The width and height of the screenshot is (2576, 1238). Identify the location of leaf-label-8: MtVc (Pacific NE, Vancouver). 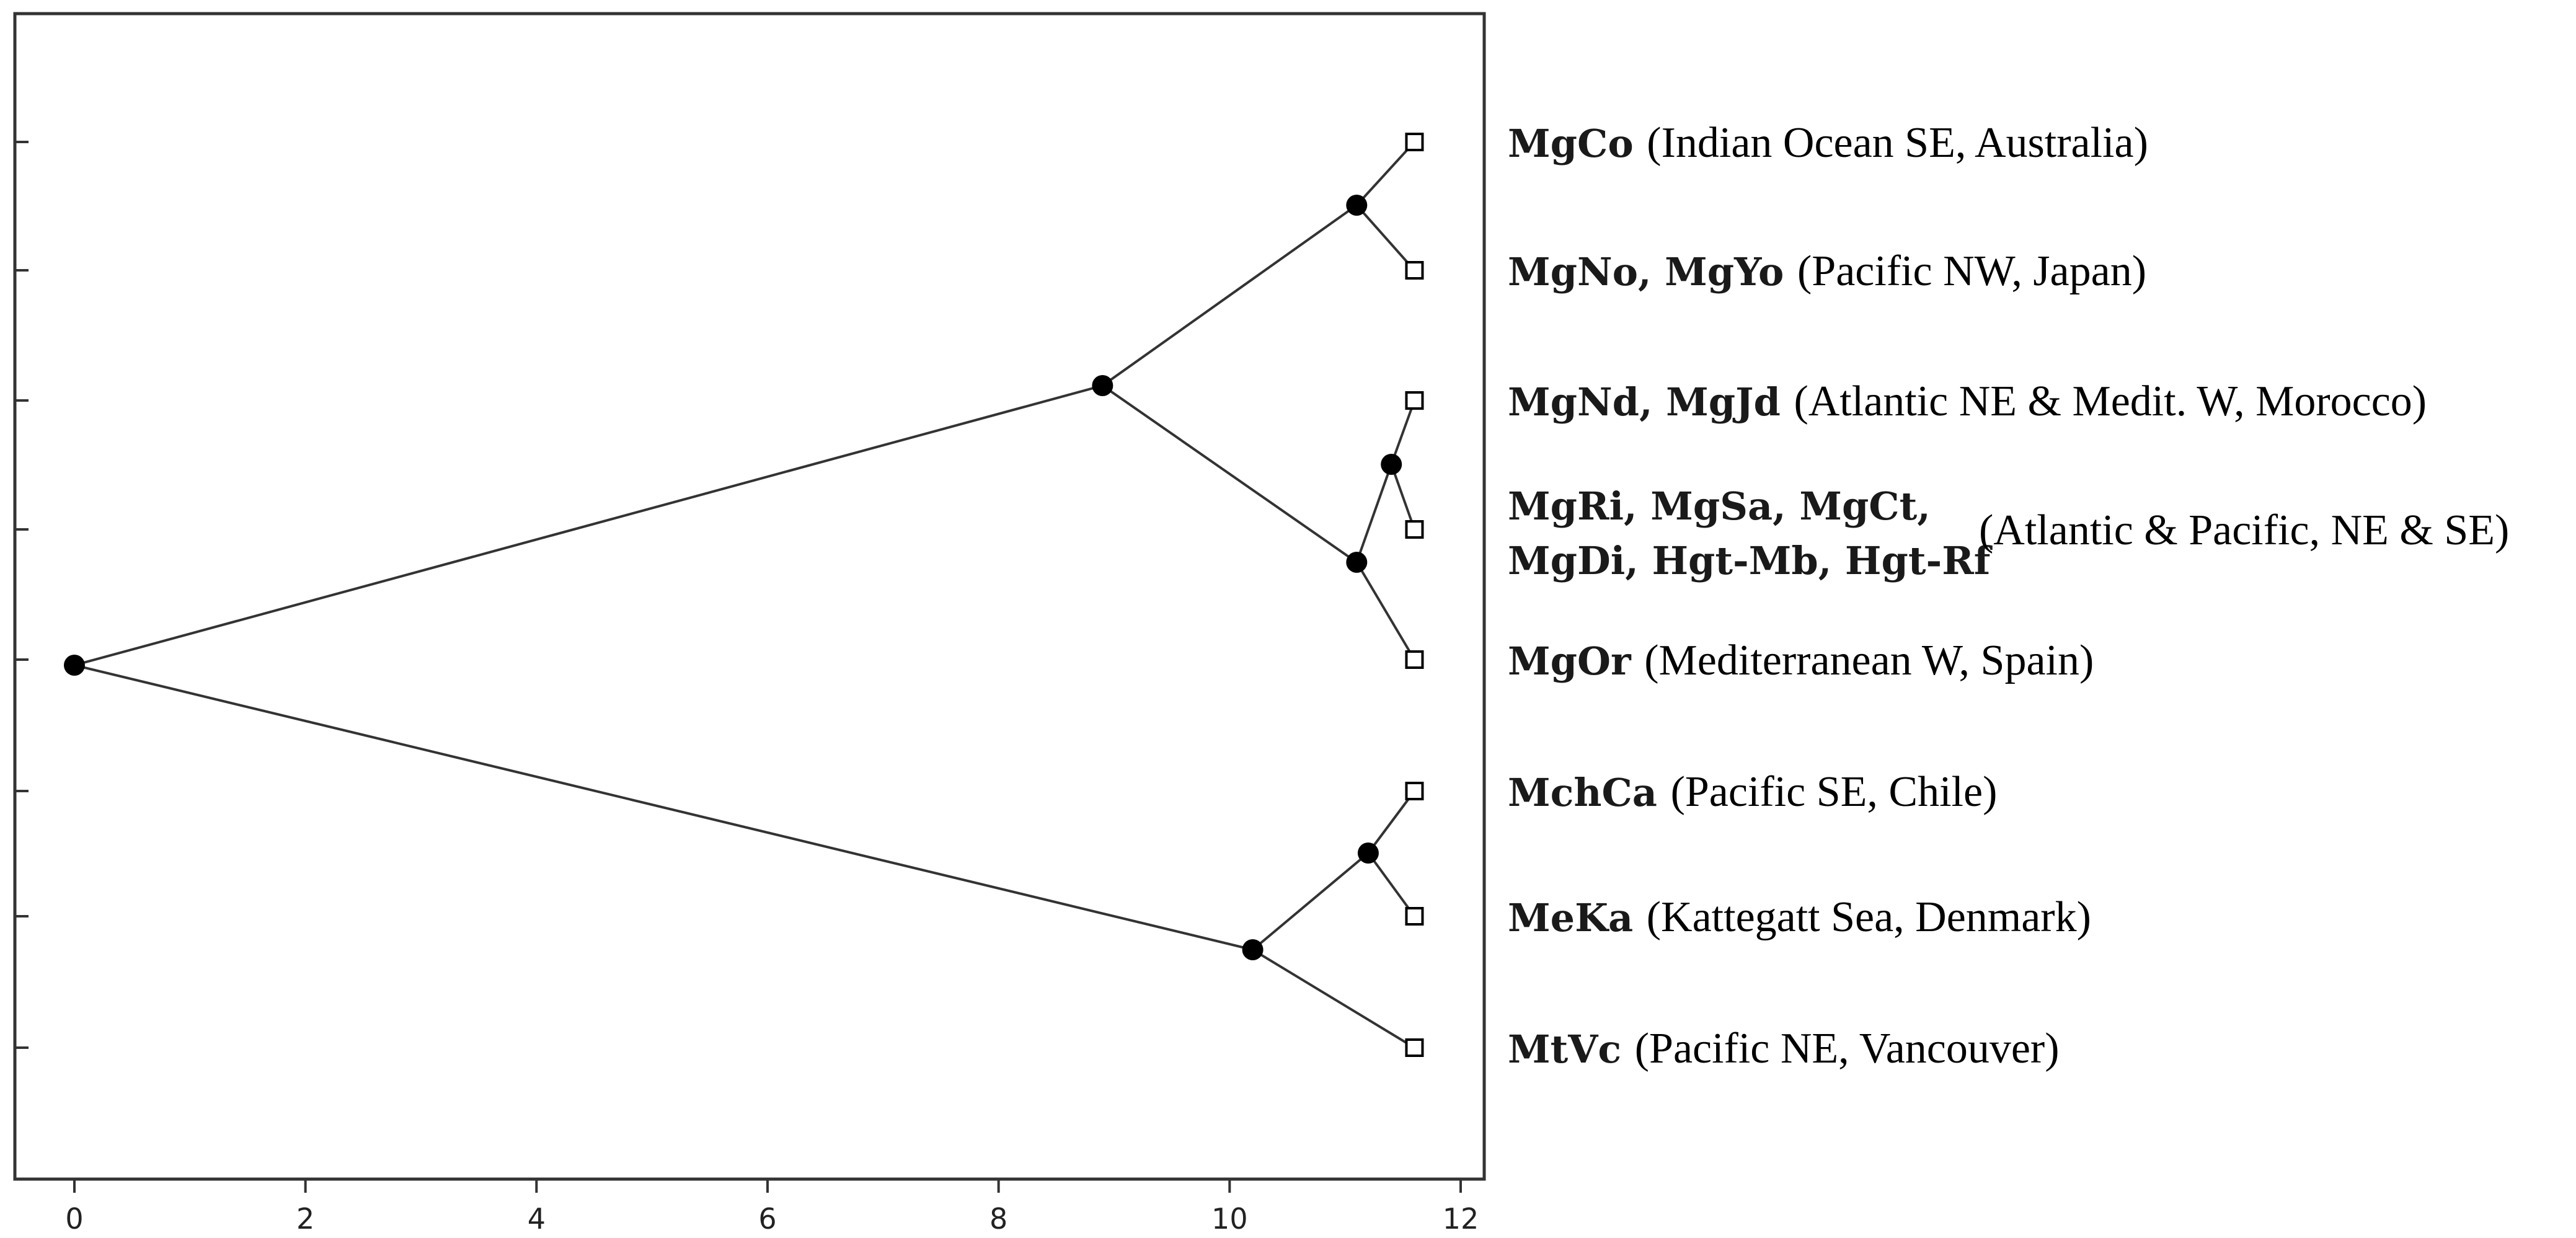
(1784, 1048).